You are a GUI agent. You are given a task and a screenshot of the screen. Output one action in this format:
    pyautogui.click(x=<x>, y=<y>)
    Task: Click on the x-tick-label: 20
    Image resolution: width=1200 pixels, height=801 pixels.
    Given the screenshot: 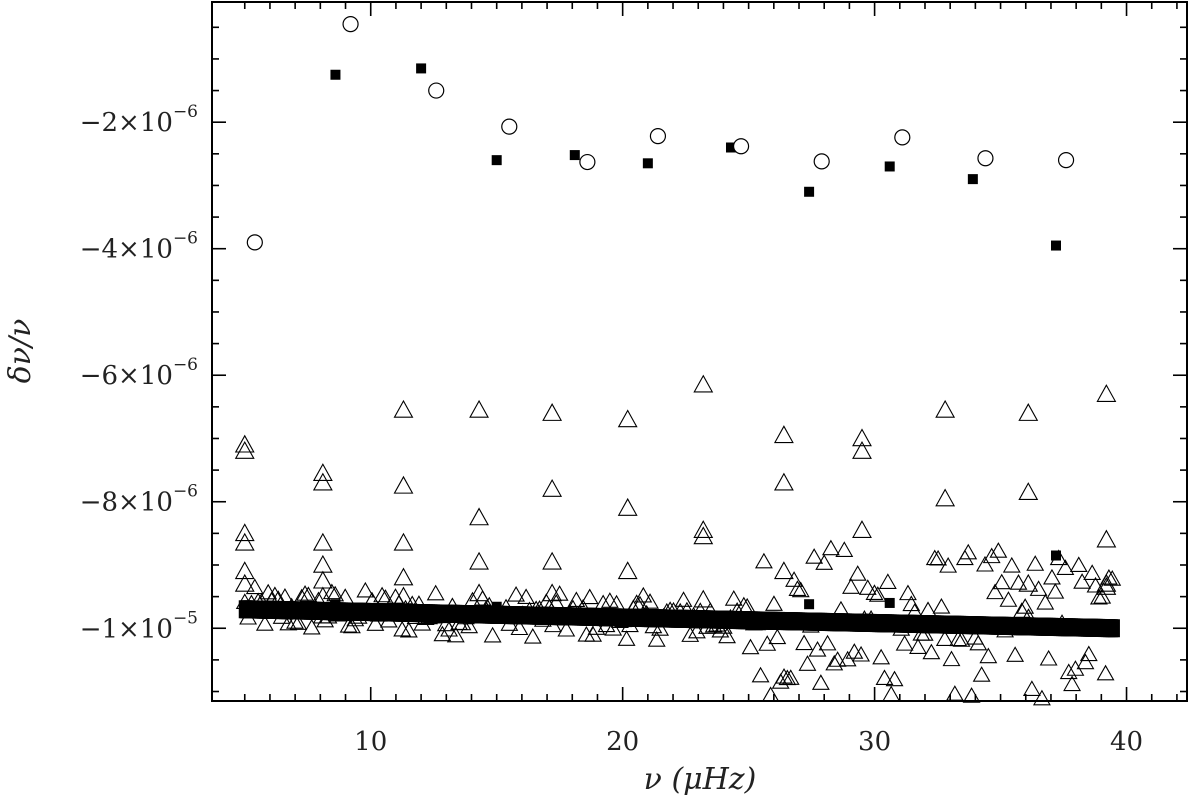 What is the action you would take?
    pyautogui.click(x=622, y=742)
    